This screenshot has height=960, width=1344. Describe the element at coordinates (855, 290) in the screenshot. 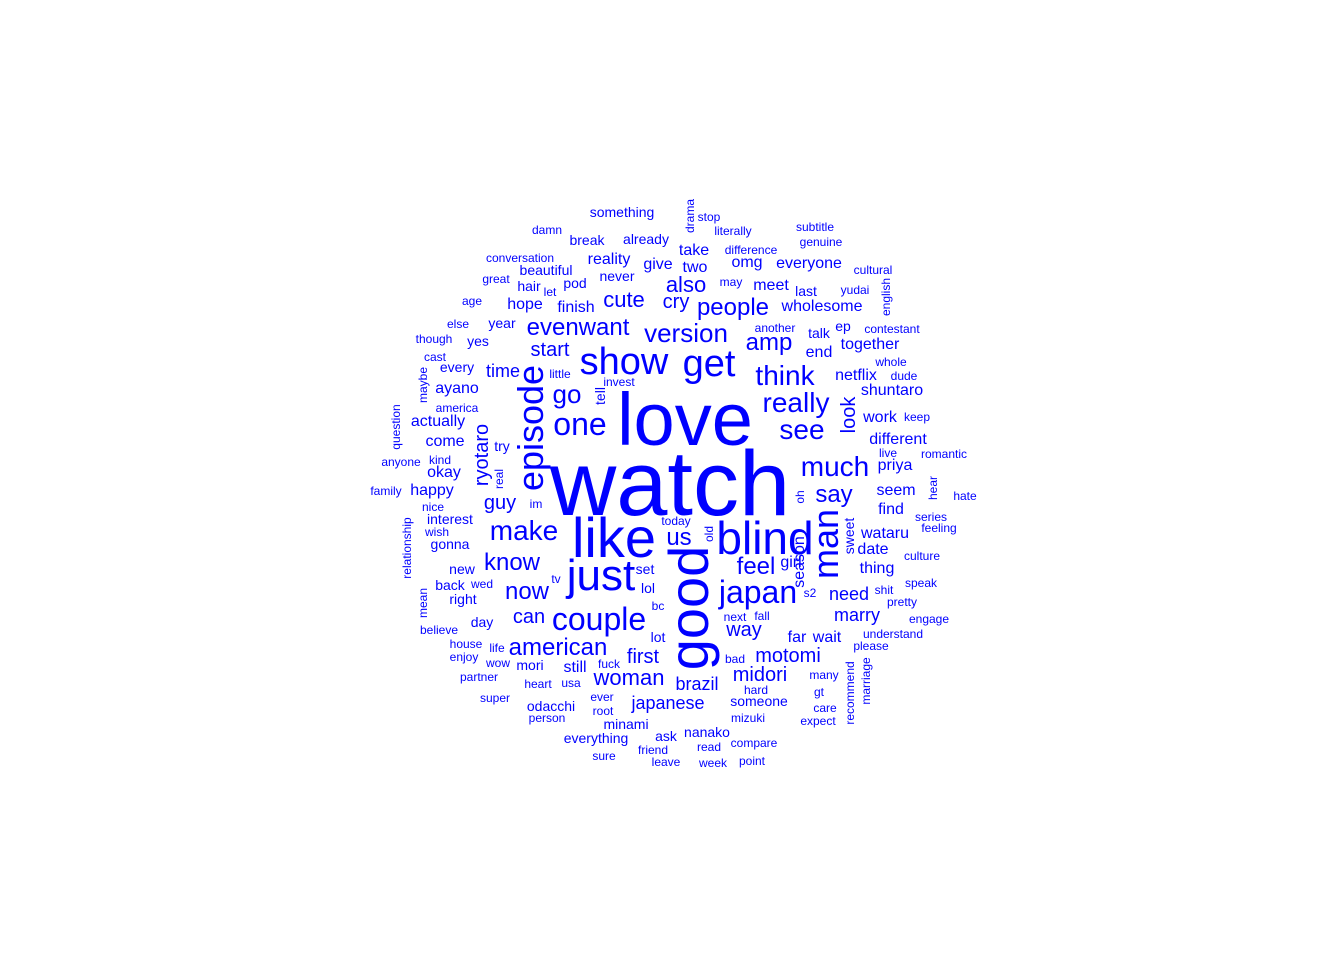

I see `word-yudai: yudai` at that location.